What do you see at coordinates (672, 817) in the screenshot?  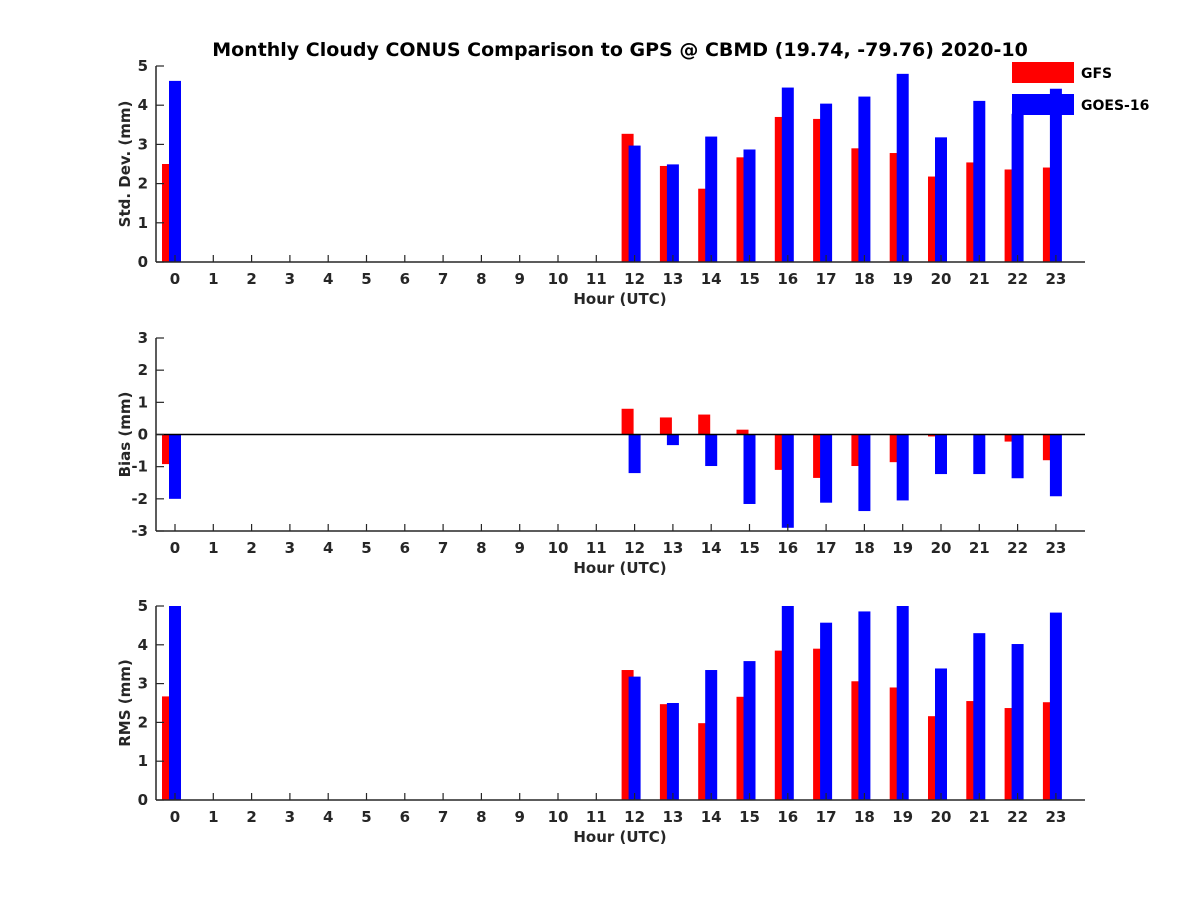 I see `x-tick-label-rms: 13` at bounding box center [672, 817].